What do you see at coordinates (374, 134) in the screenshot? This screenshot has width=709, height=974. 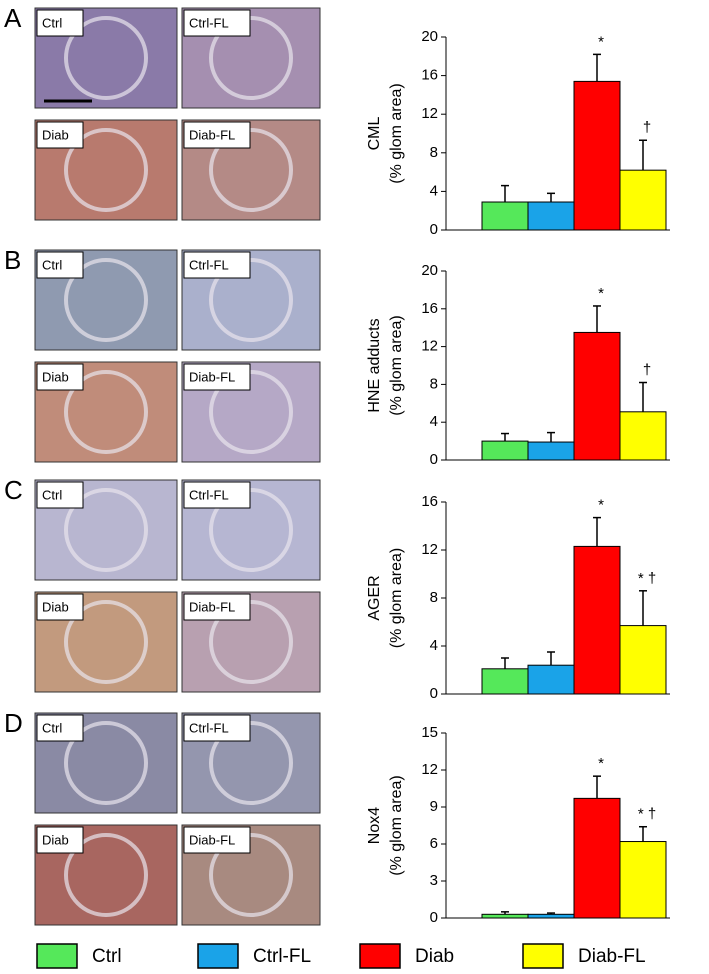 I see `y-axis-label: CML` at bounding box center [374, 134].